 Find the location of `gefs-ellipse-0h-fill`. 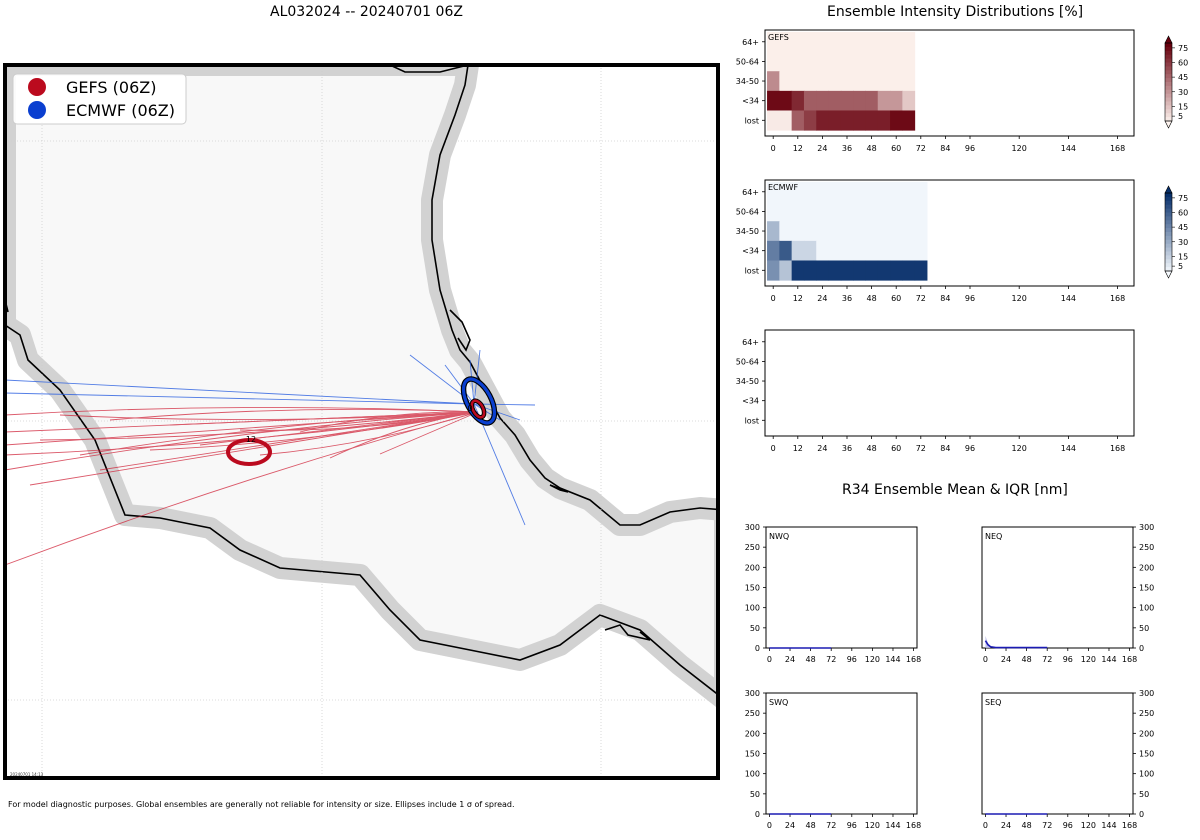

gefs-ellipse-0h-fill is located at coordinates (478, 409).